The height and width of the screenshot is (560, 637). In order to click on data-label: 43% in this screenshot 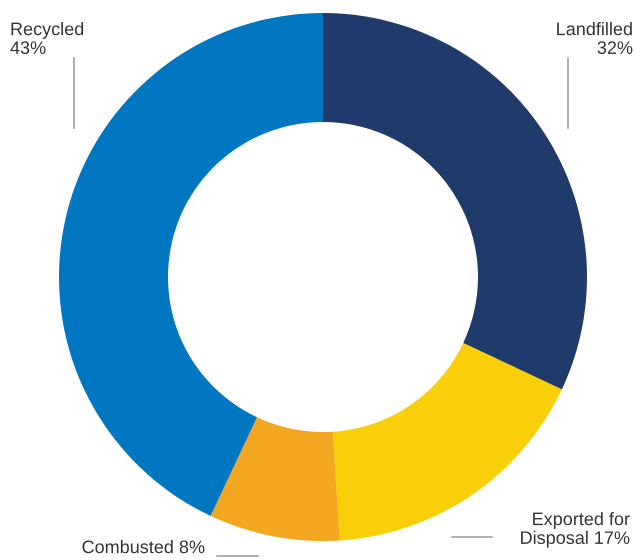, I will do `click(28, 47)`.